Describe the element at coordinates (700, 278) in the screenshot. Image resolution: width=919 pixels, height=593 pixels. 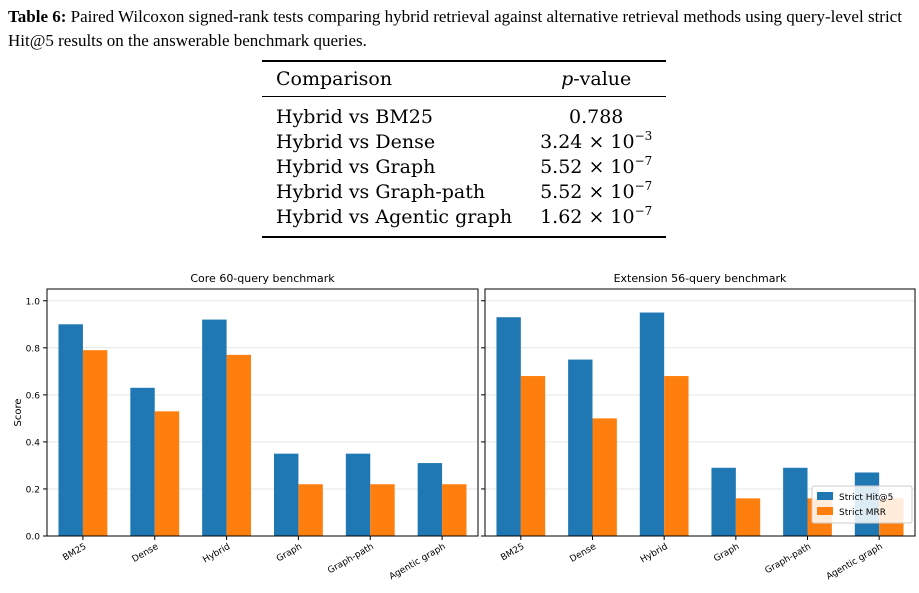
I see `chart-title: Extension 56-query benchmark` at that location.